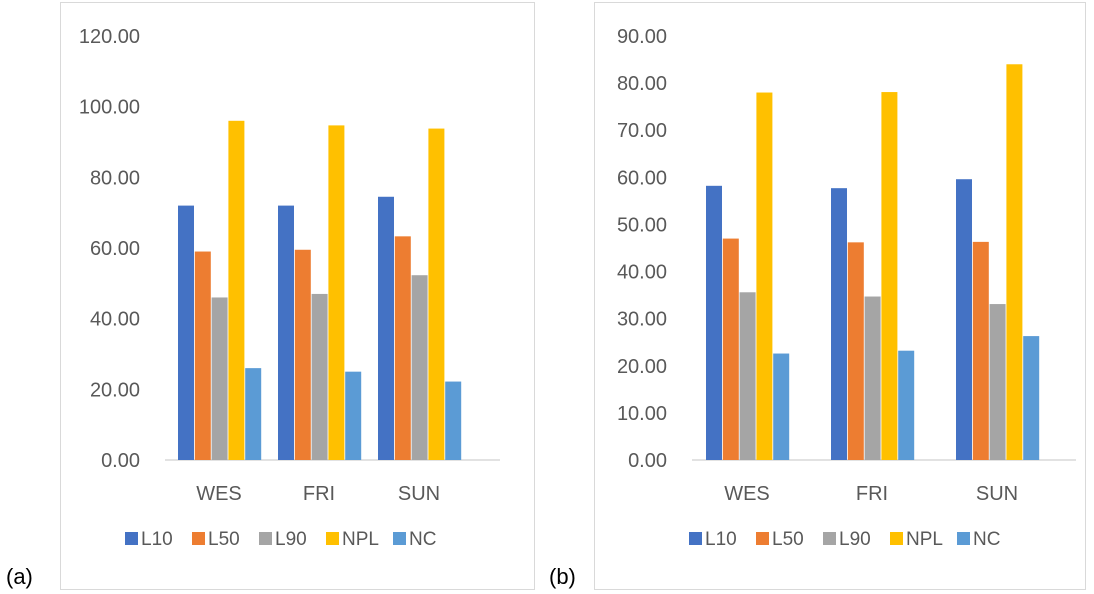  I want to click on chart-a-bar-npl-fri, so click(336, 292).